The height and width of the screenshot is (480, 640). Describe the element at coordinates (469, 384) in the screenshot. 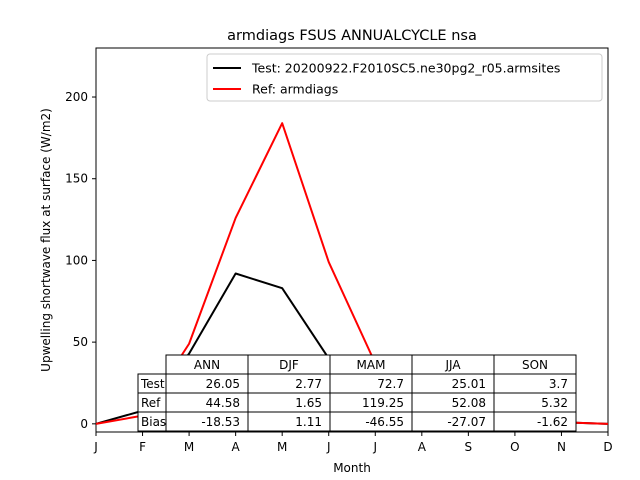

I see `table-cell-value: 25.01` at that location.